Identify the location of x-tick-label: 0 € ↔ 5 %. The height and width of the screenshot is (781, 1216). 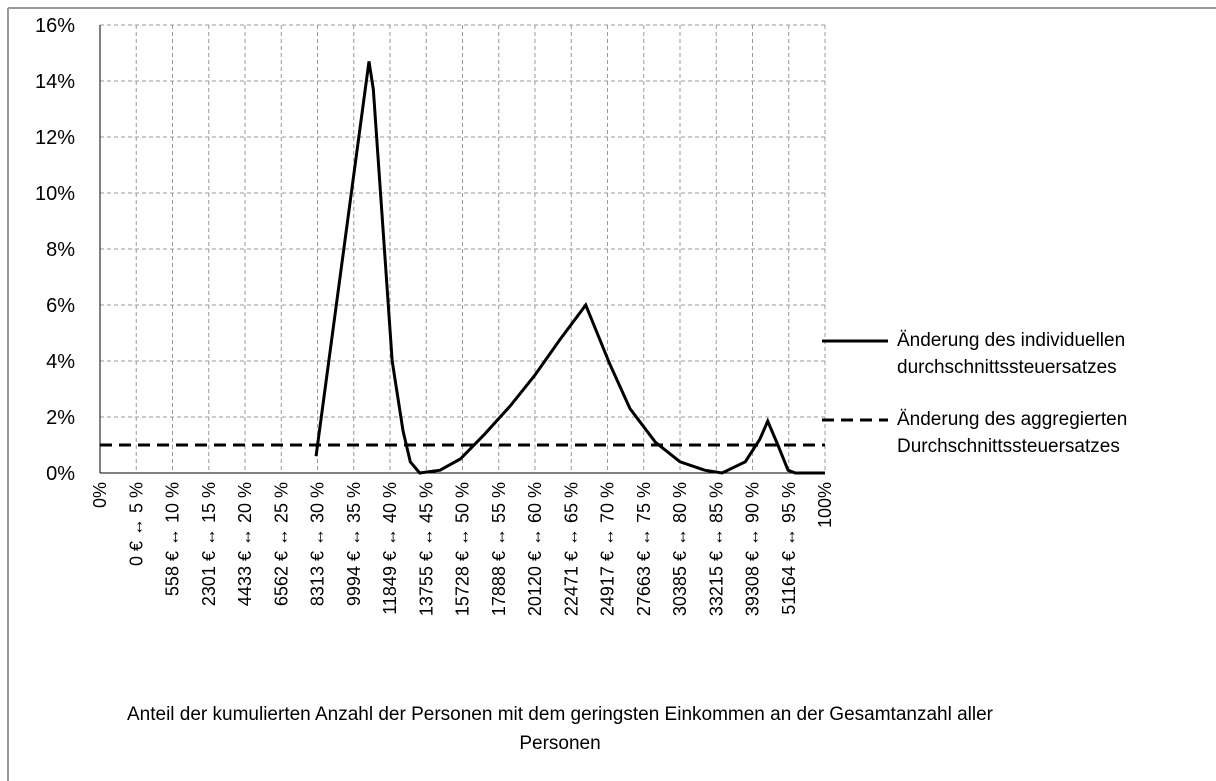
(136, 524).